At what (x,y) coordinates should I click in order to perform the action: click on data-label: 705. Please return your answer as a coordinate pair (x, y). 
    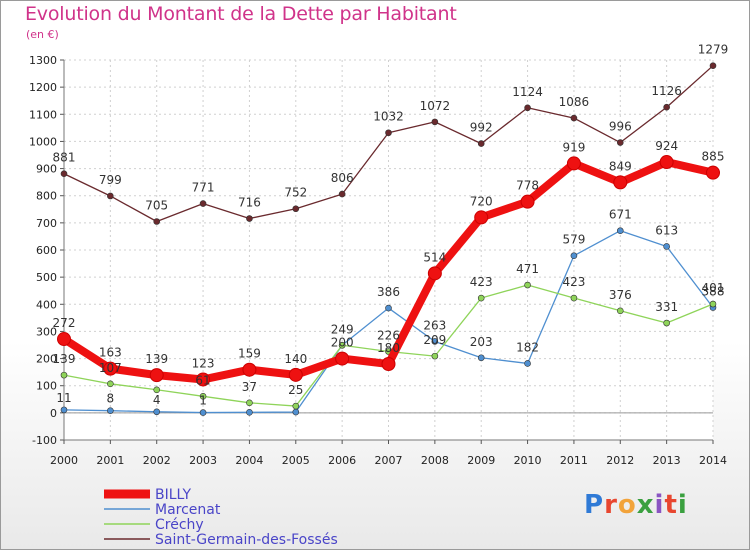
    Looking at the image, I should click on (156, 206).